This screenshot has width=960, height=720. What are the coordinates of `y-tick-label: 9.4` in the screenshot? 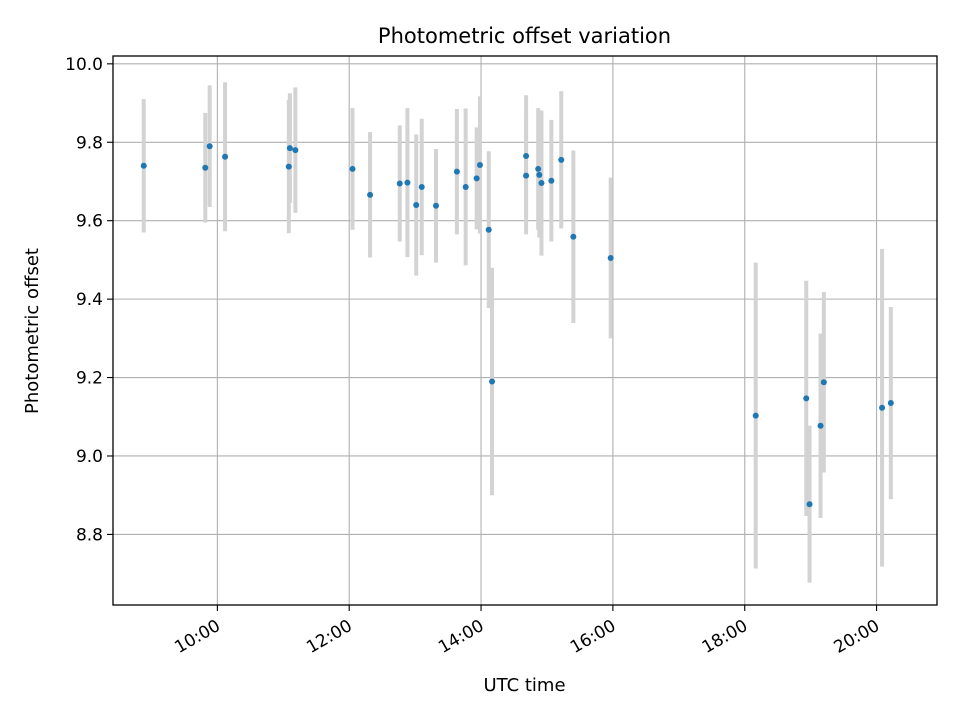 It's located at (89, 300).